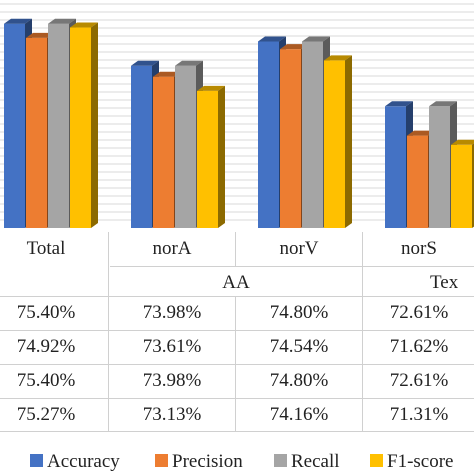 The height and width of the screenshot is (474, 474). Describe the element at coordinates (444, 282) in the screenshot. I see `group-label-tex: Tex` at that location.